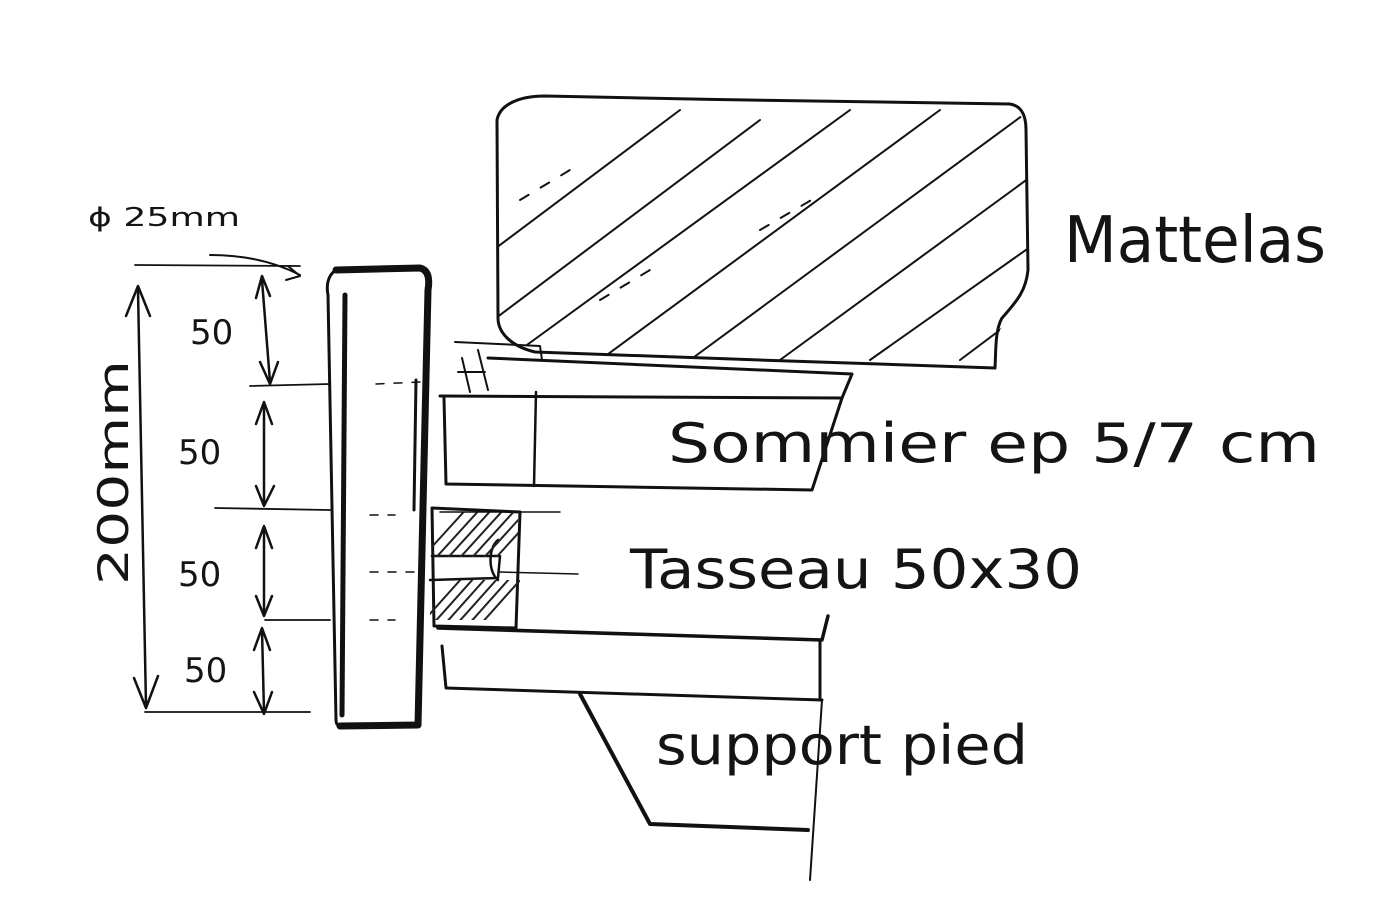  Describe the element at coordinates (614, 416) in the screenshot. I see `slatted-base` at that location.